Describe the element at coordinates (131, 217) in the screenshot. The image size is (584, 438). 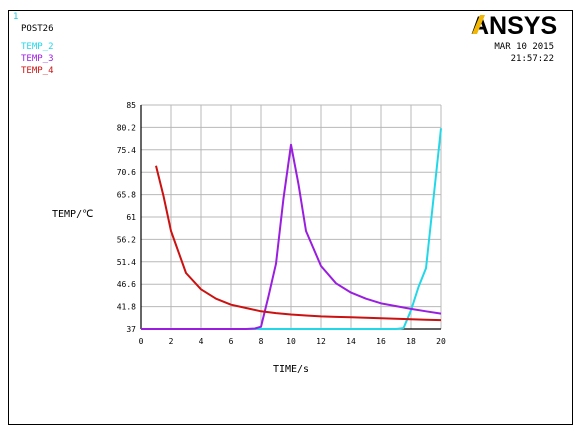
I see `y-tick-label: 61` at that location.